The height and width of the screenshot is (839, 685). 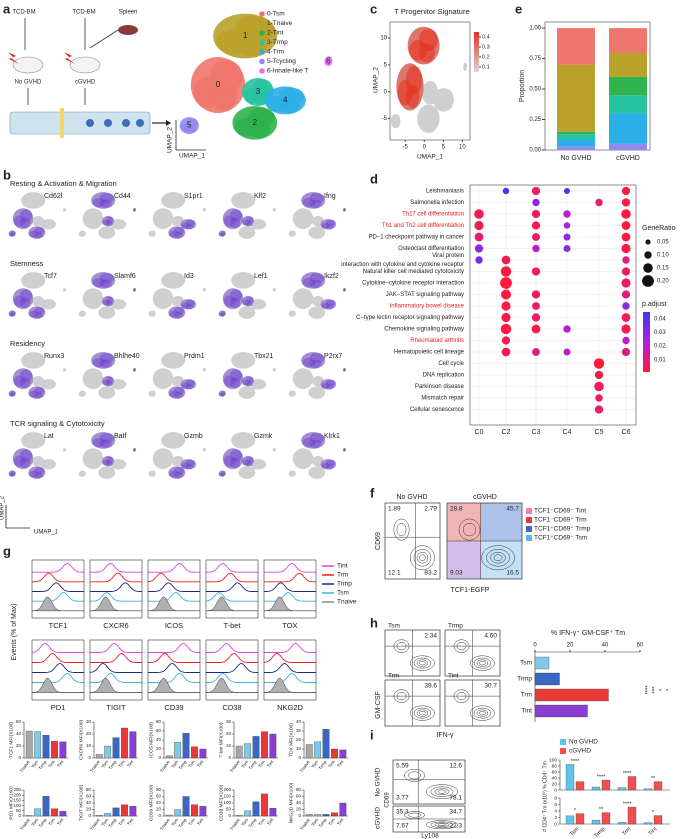 What do you see at coordinates (189, 125) in the screenshot?
I see `cluster-label: 5` at bounding box center [189, 125].